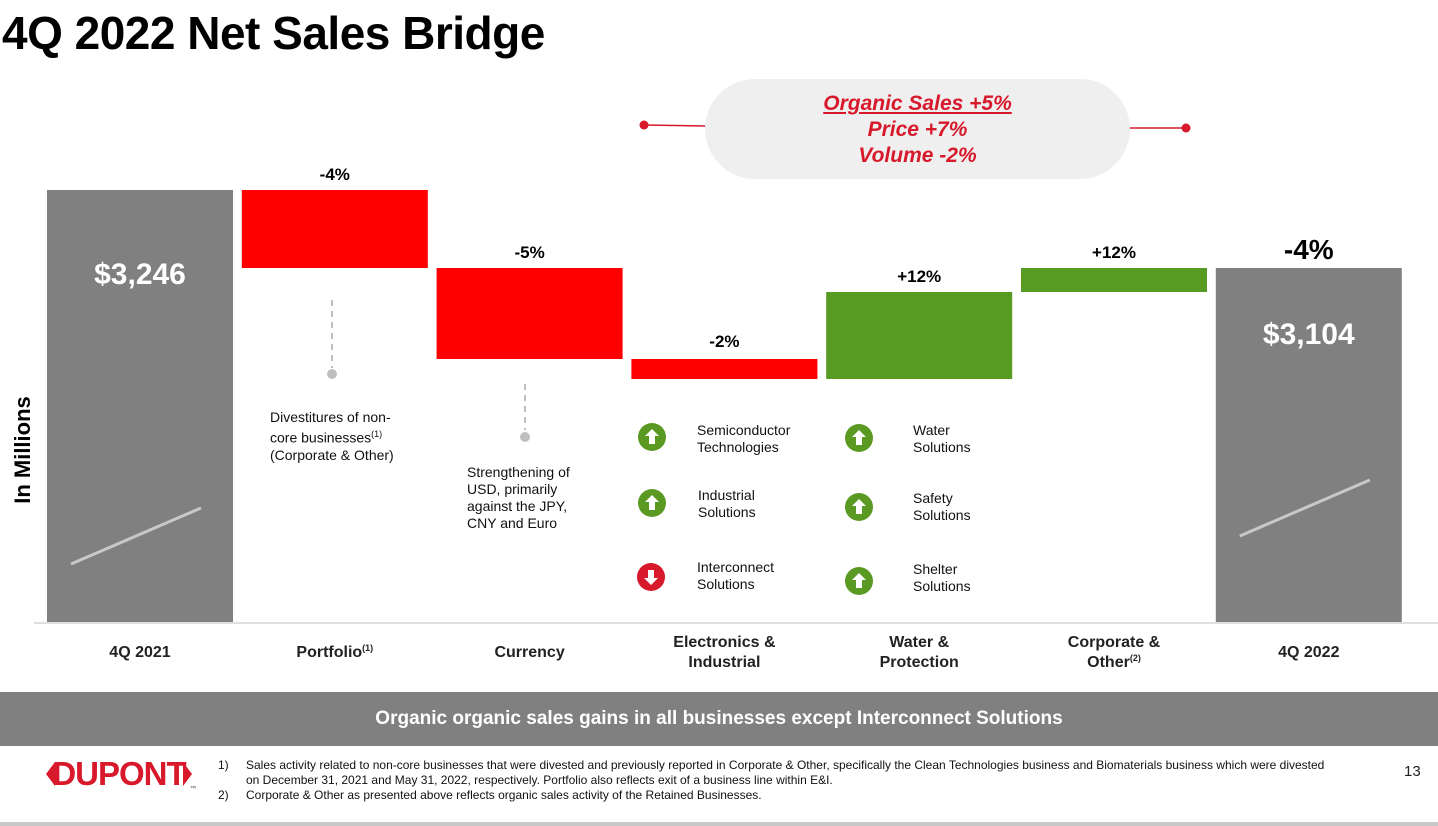 The height and width of the screenshot is (826, 1438). I want to click on driver-safety: Safety Solutions, so click(942, 506).